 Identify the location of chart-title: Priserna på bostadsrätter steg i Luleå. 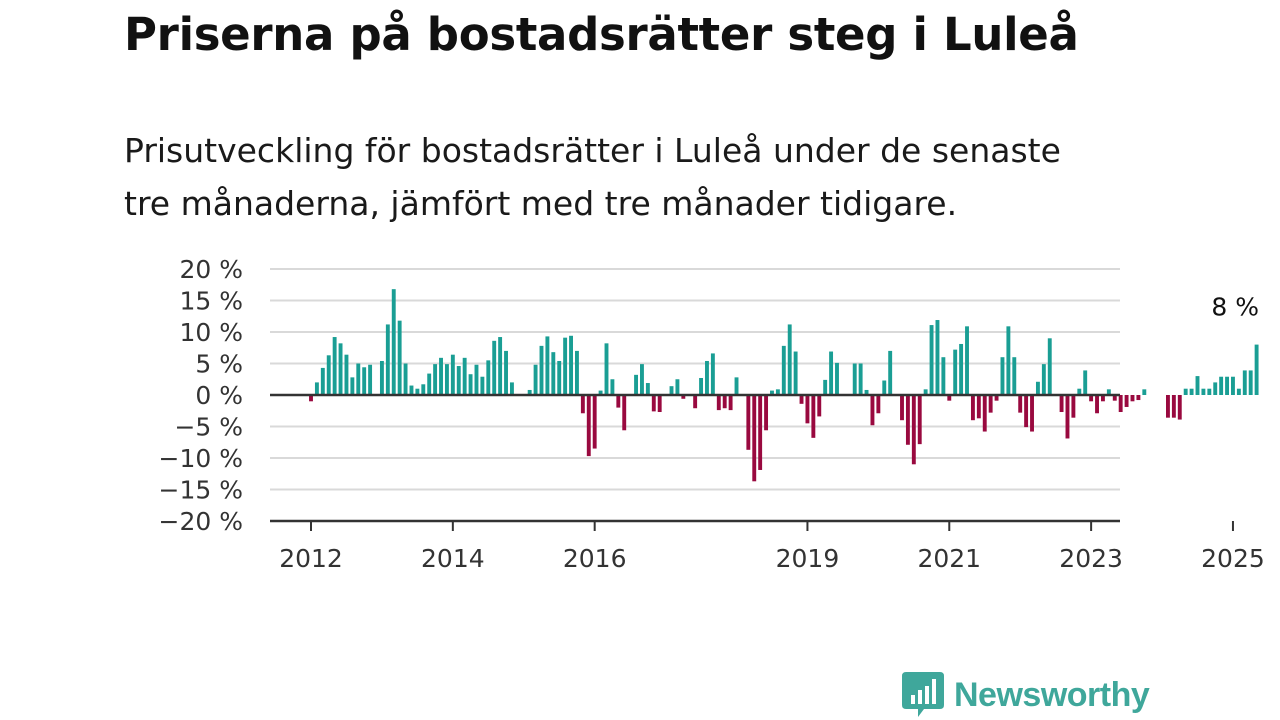
(601, 34).